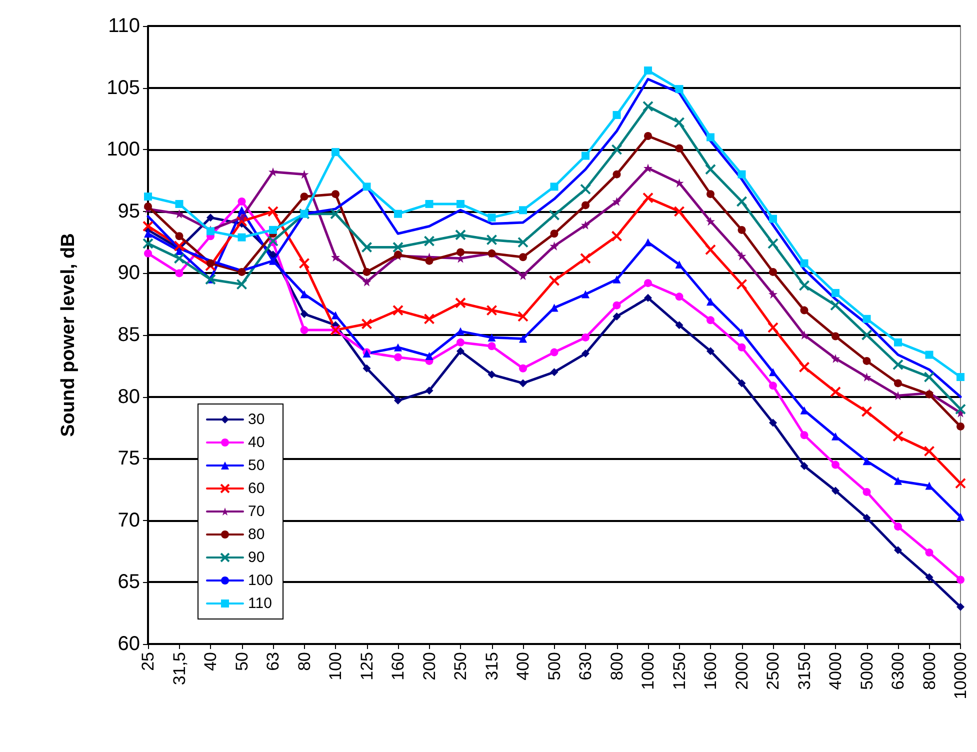 This screenshot has height=752, width=977. Describe the element at coordinates (256, 465) in the screenshot. I see `legend-label: 50` at that location.